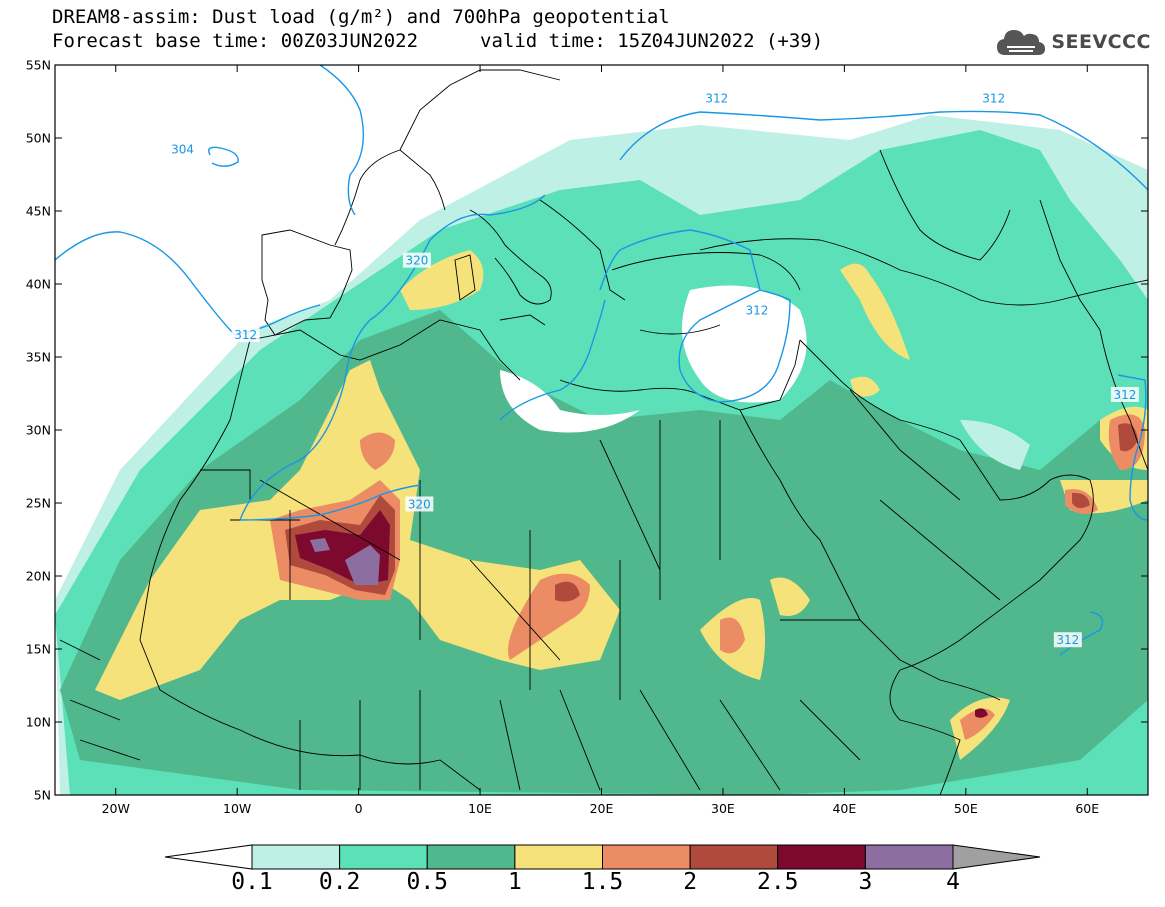 This screenshot has height=907, width=1165. I want to click on logo-text: SEEVCCC, so click(1101, 42).